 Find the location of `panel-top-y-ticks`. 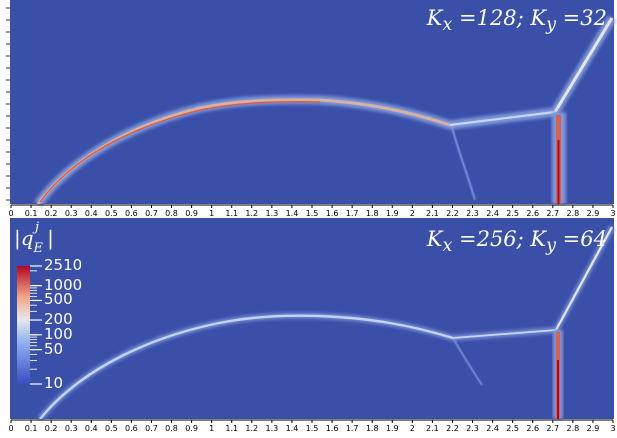

panel-top-y-ticks is located at coordinates (8, 104).